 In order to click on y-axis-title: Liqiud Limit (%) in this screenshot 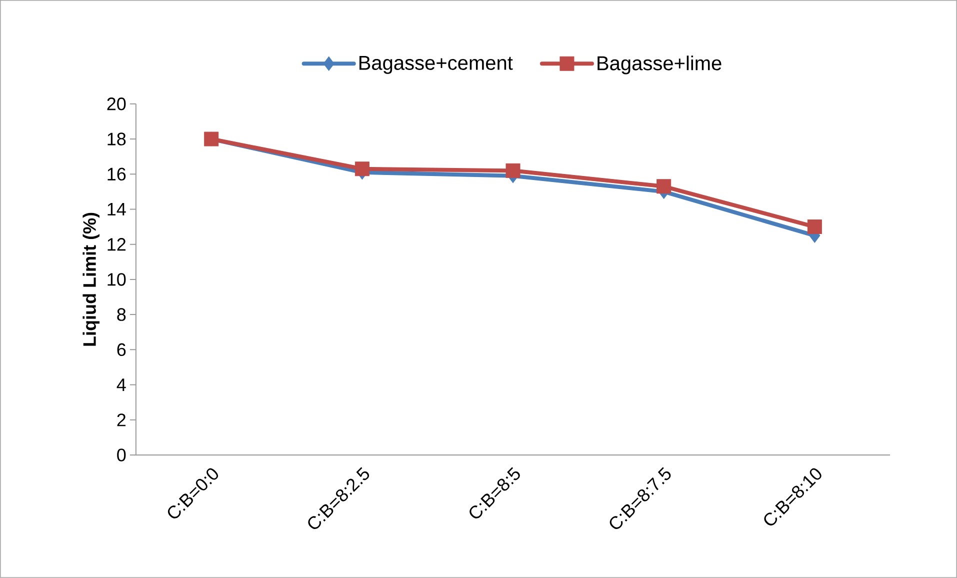, I will do `click(91, 279)`.